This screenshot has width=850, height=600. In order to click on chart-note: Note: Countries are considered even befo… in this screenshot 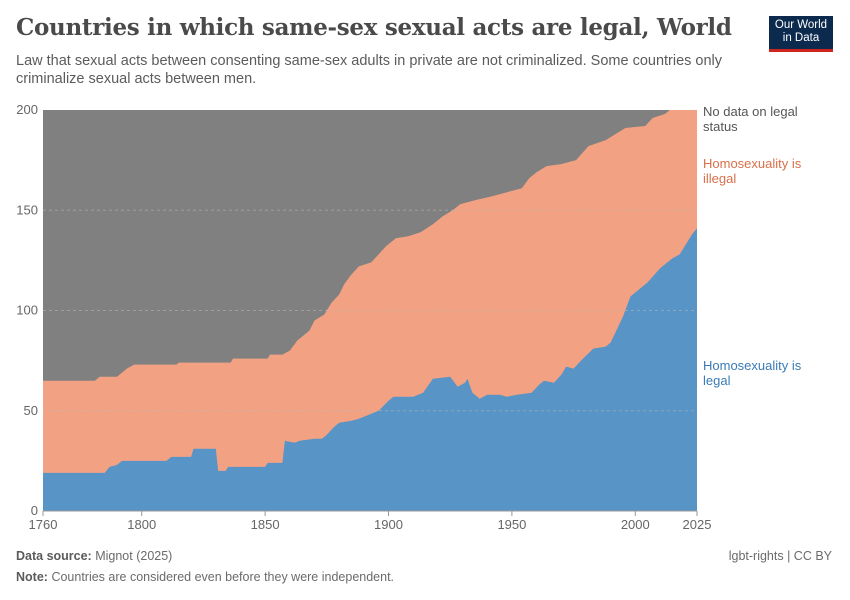, I will do `click(205, 577)`.